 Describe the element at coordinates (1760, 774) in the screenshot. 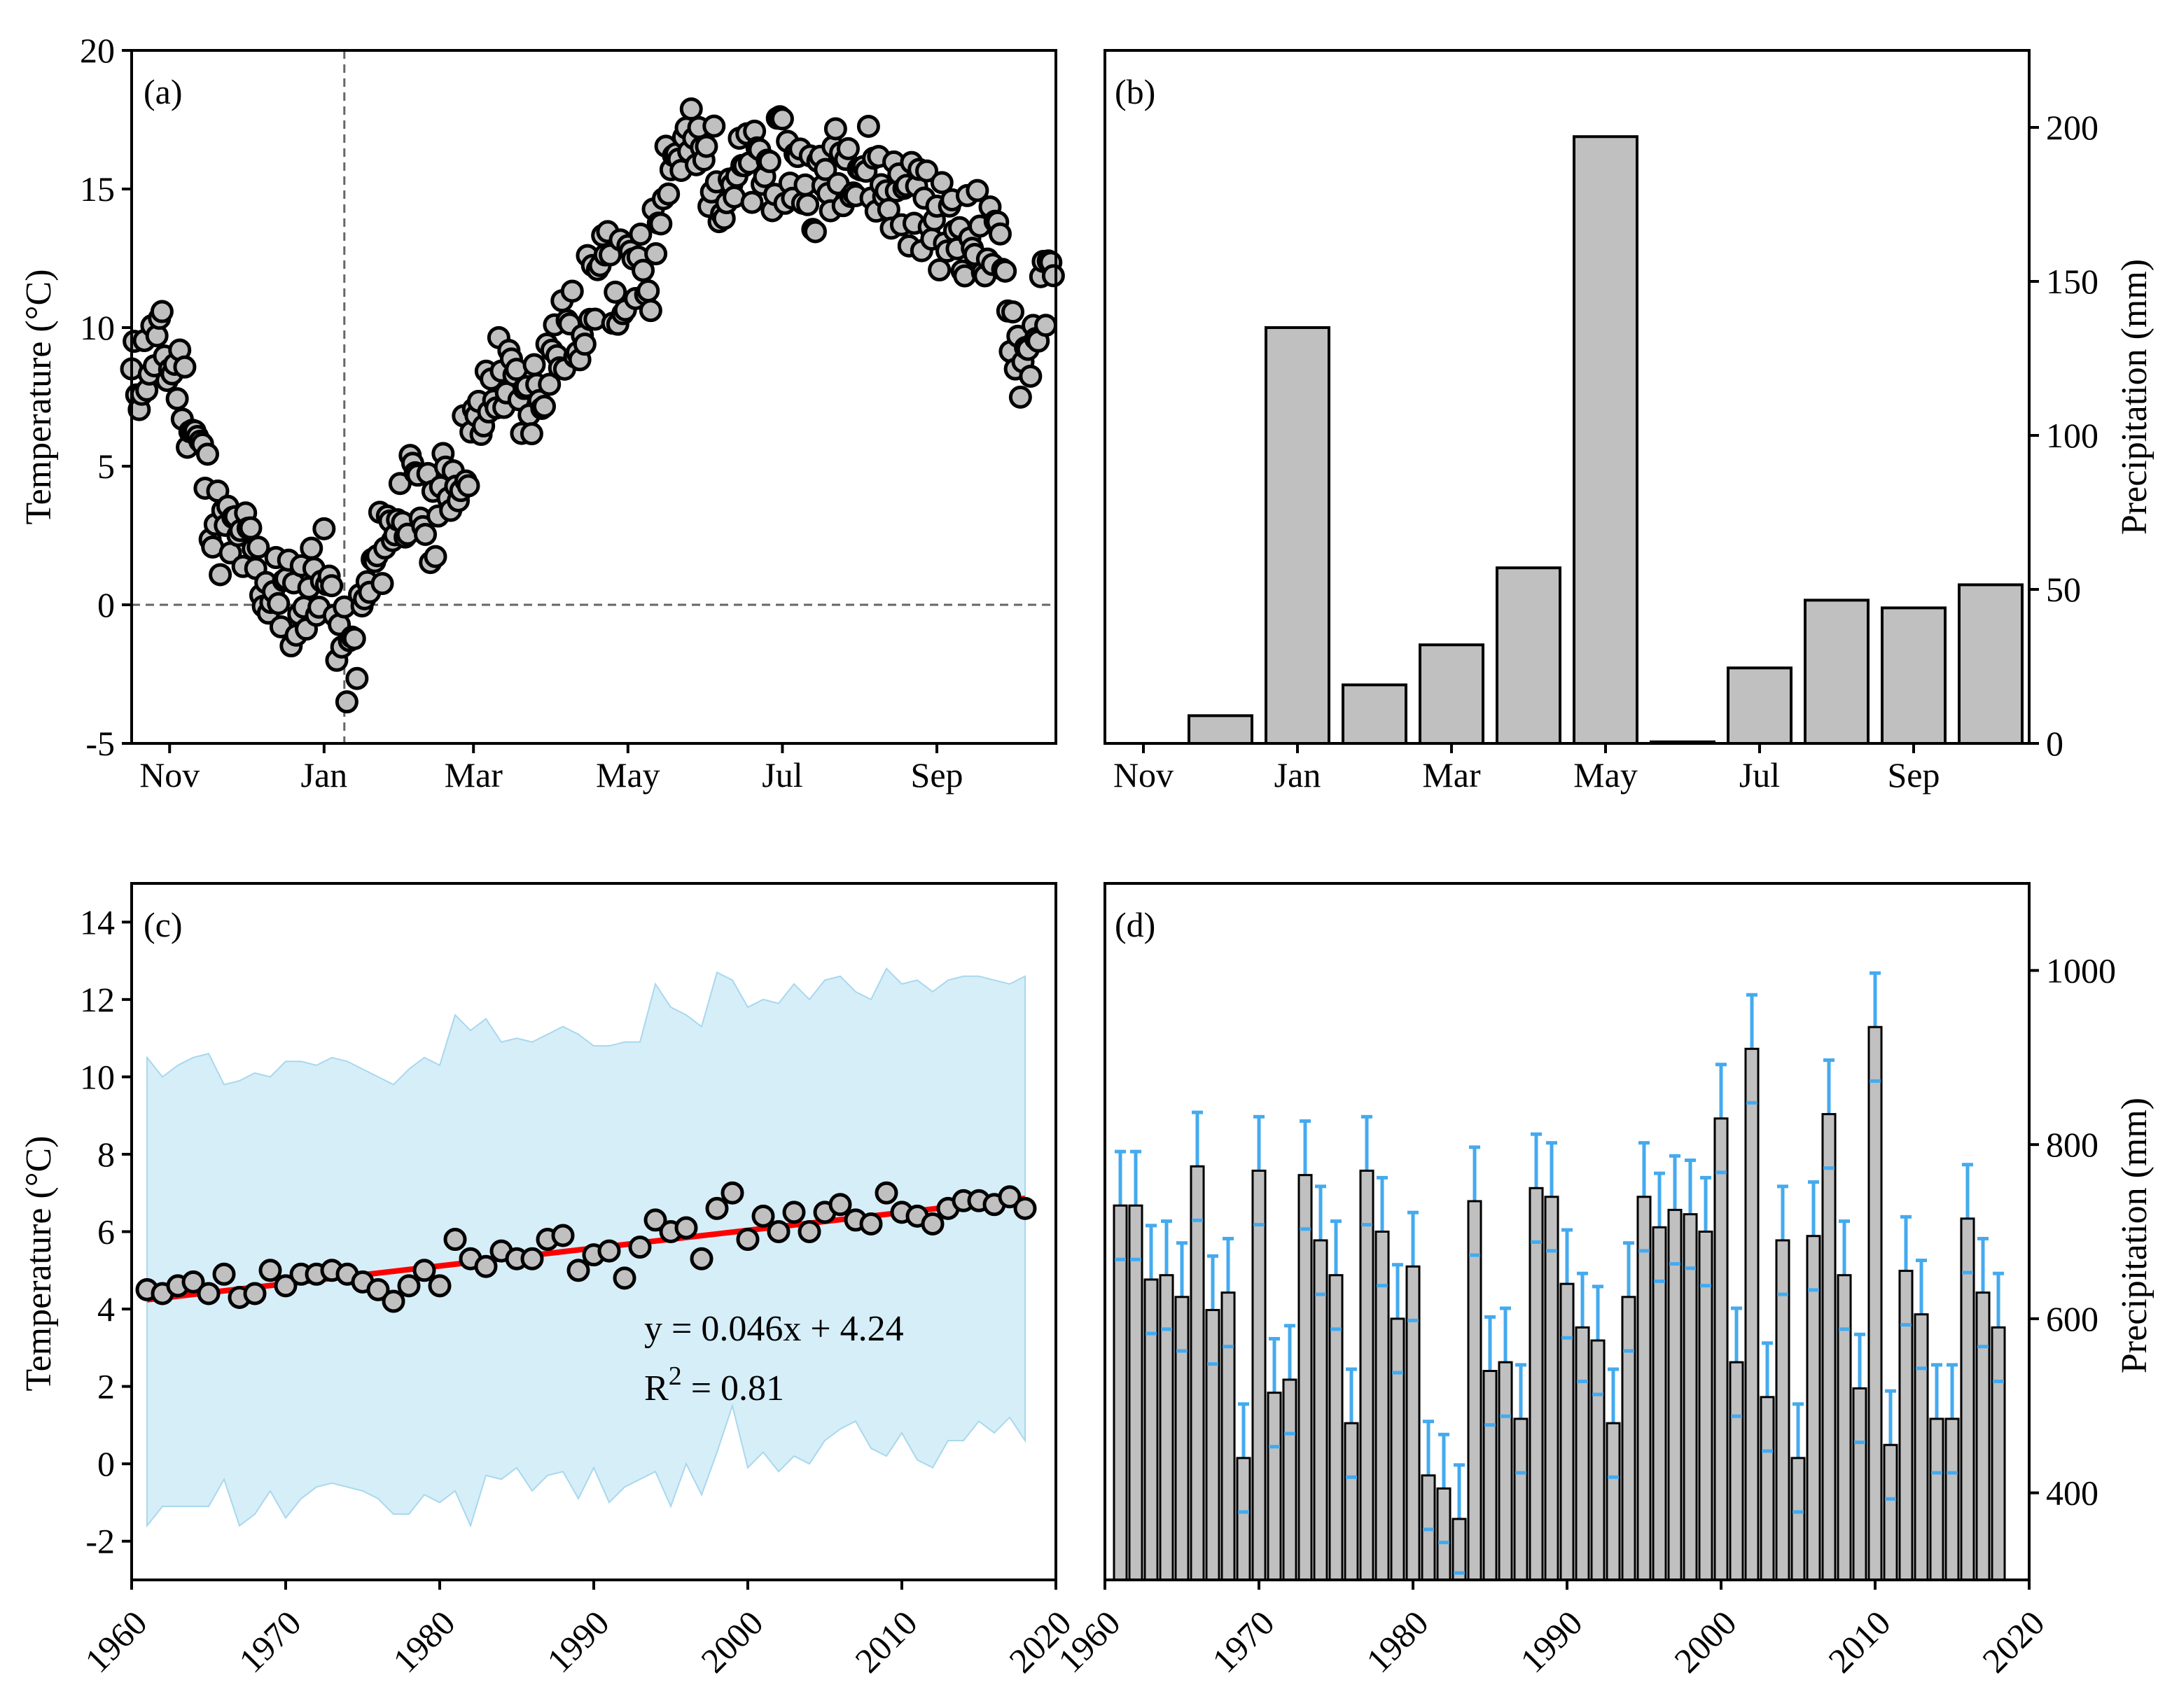

I see `x-tick-label: Jul` at that location.